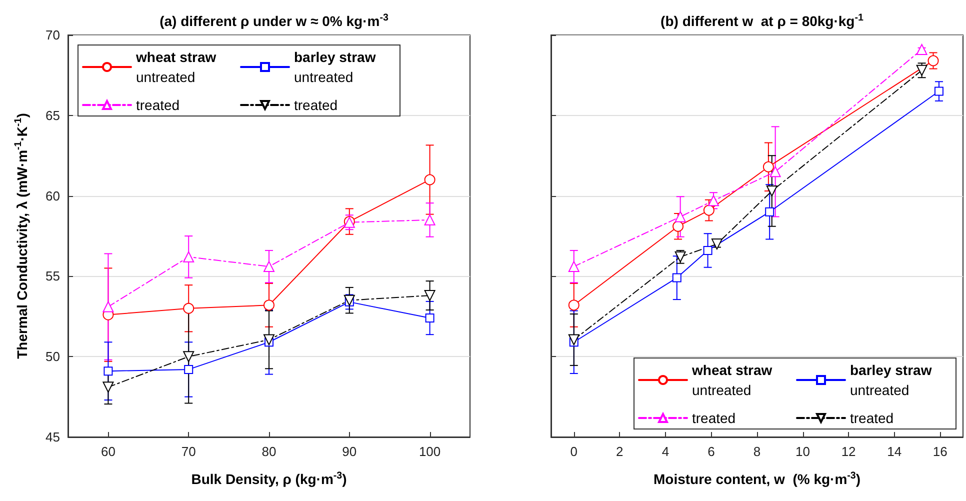 This screenshot has height=501, width=966. What do you see at coordinates (188, 451) in the screenshot?
I see `x-tick-label: 70` at bounding box center [188, 451].